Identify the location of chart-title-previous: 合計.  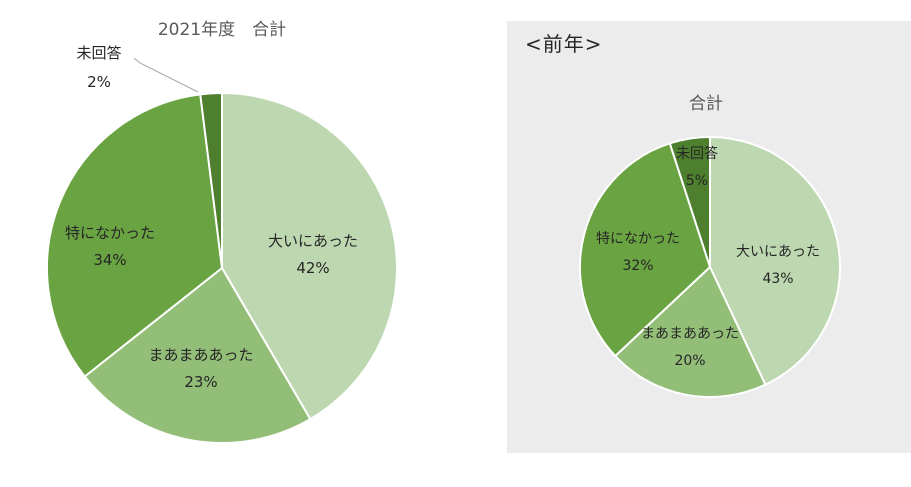
(706, 104).